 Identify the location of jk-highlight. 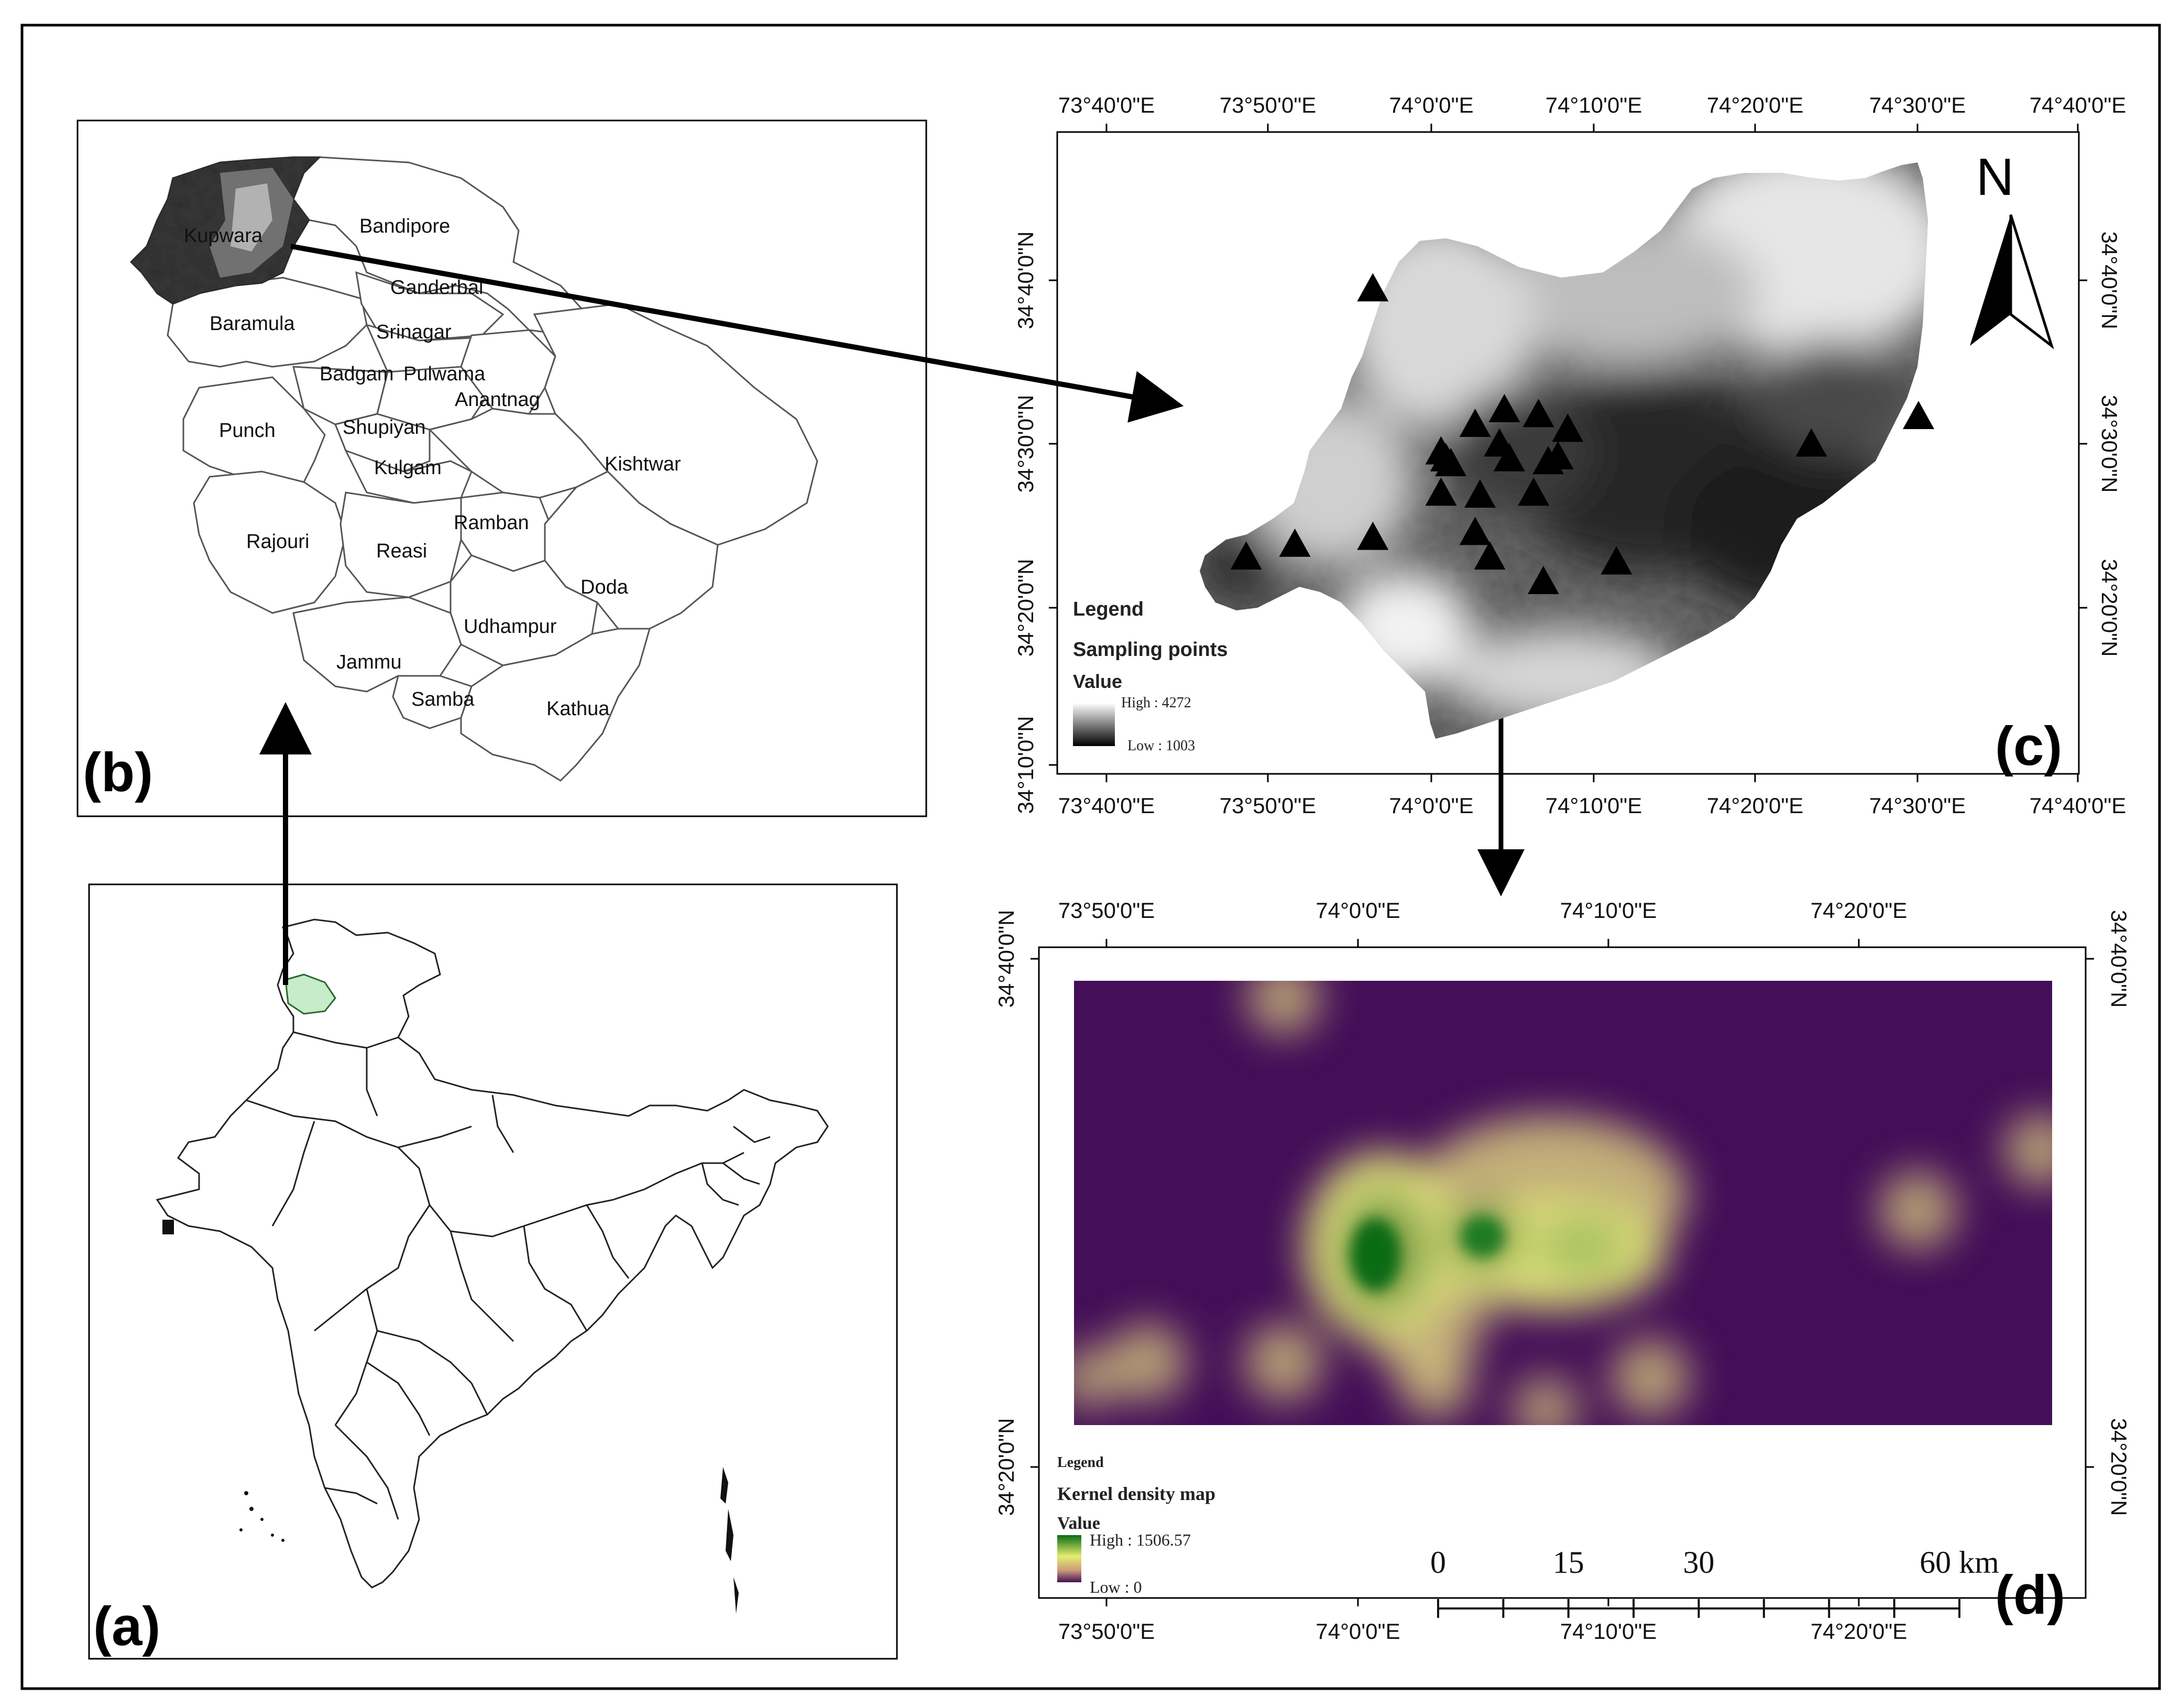
(310, 994).